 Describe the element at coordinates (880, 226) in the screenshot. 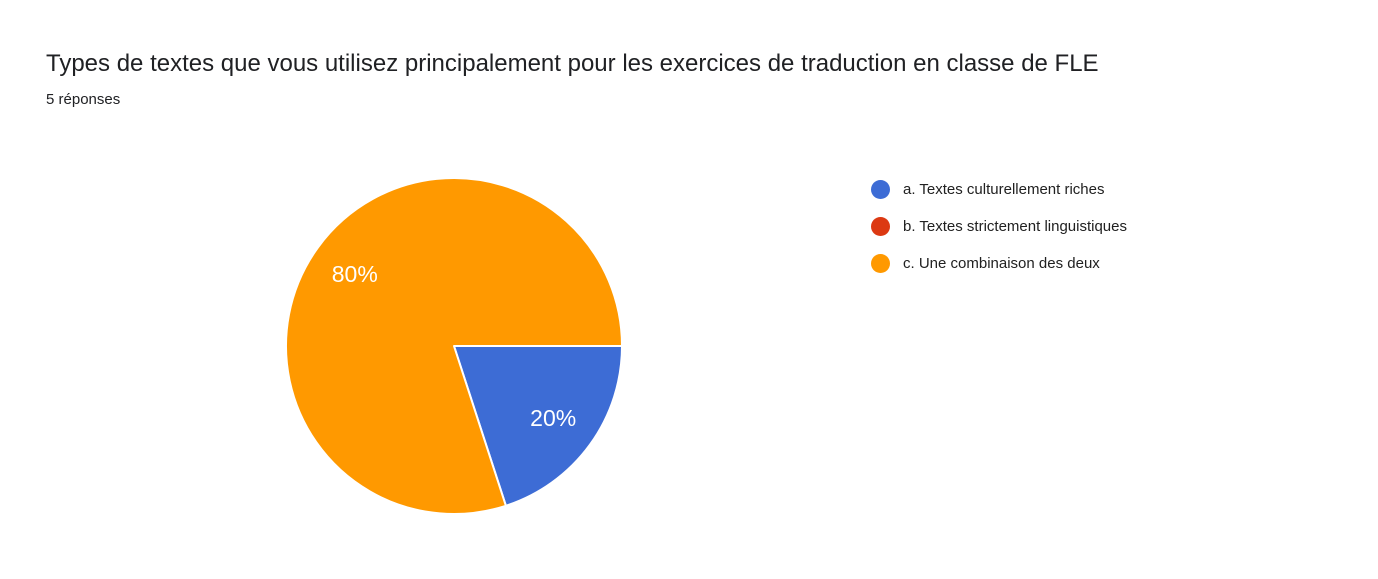

I see `legend-color-dot-b` at that location.